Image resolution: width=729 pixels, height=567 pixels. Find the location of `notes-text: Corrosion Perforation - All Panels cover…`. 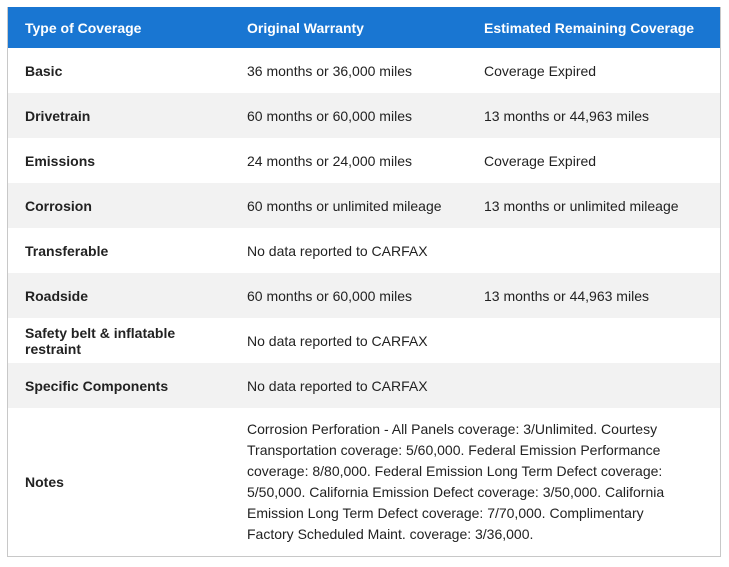

notes-text: Corrosion Perforation - All Panels cover… is located at coordinates (456, 481).